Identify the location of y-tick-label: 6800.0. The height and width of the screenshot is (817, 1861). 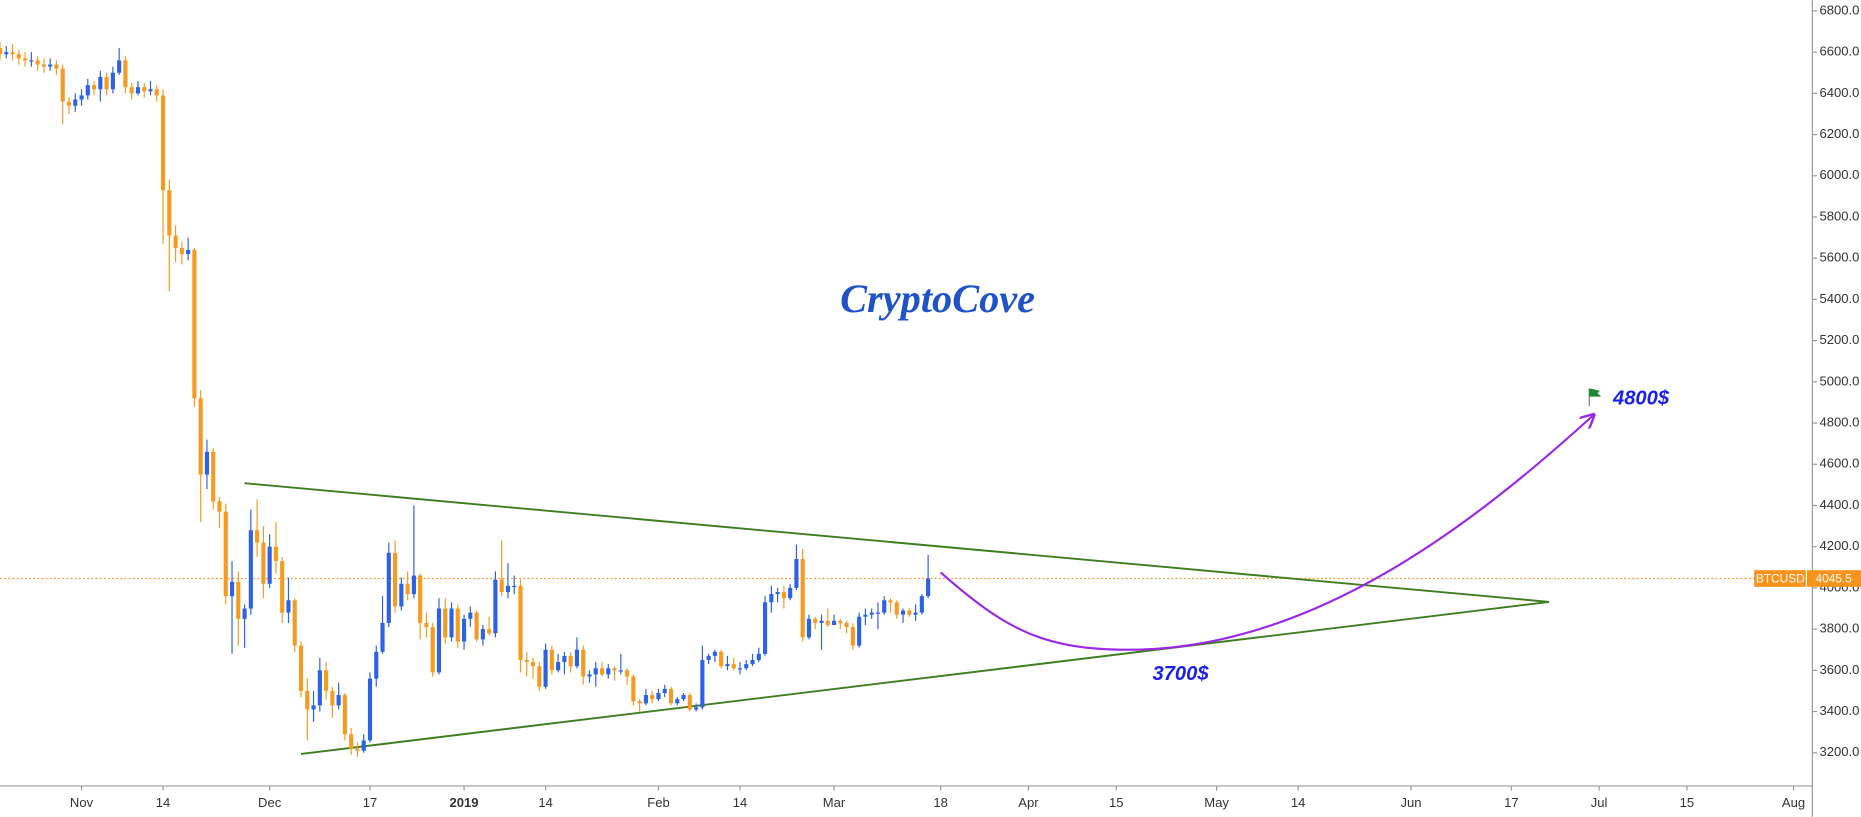
(1839, 9).